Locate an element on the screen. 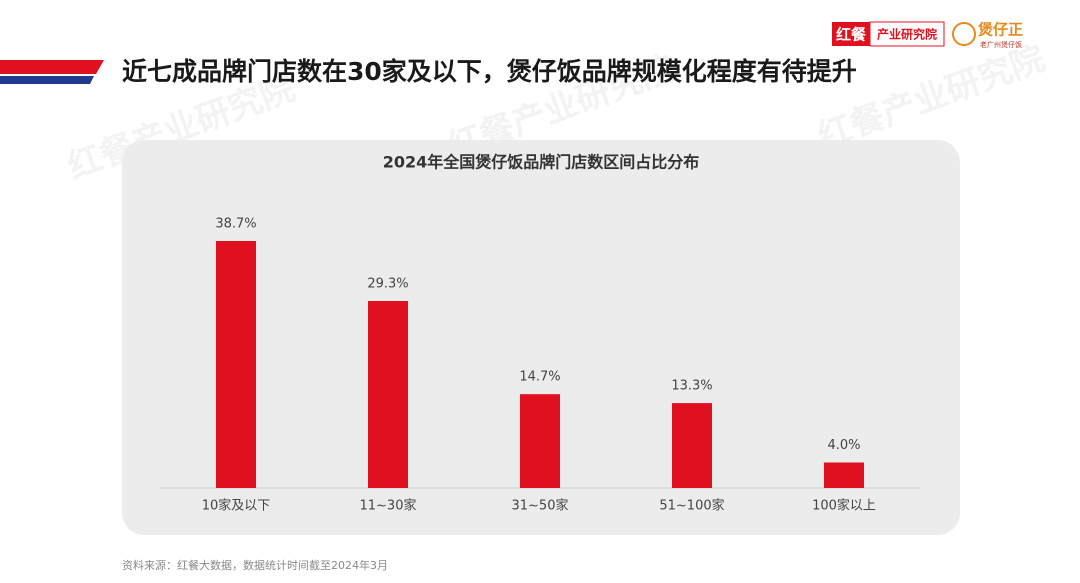  value-label: 14.7% is located at coordinates (539, 377).